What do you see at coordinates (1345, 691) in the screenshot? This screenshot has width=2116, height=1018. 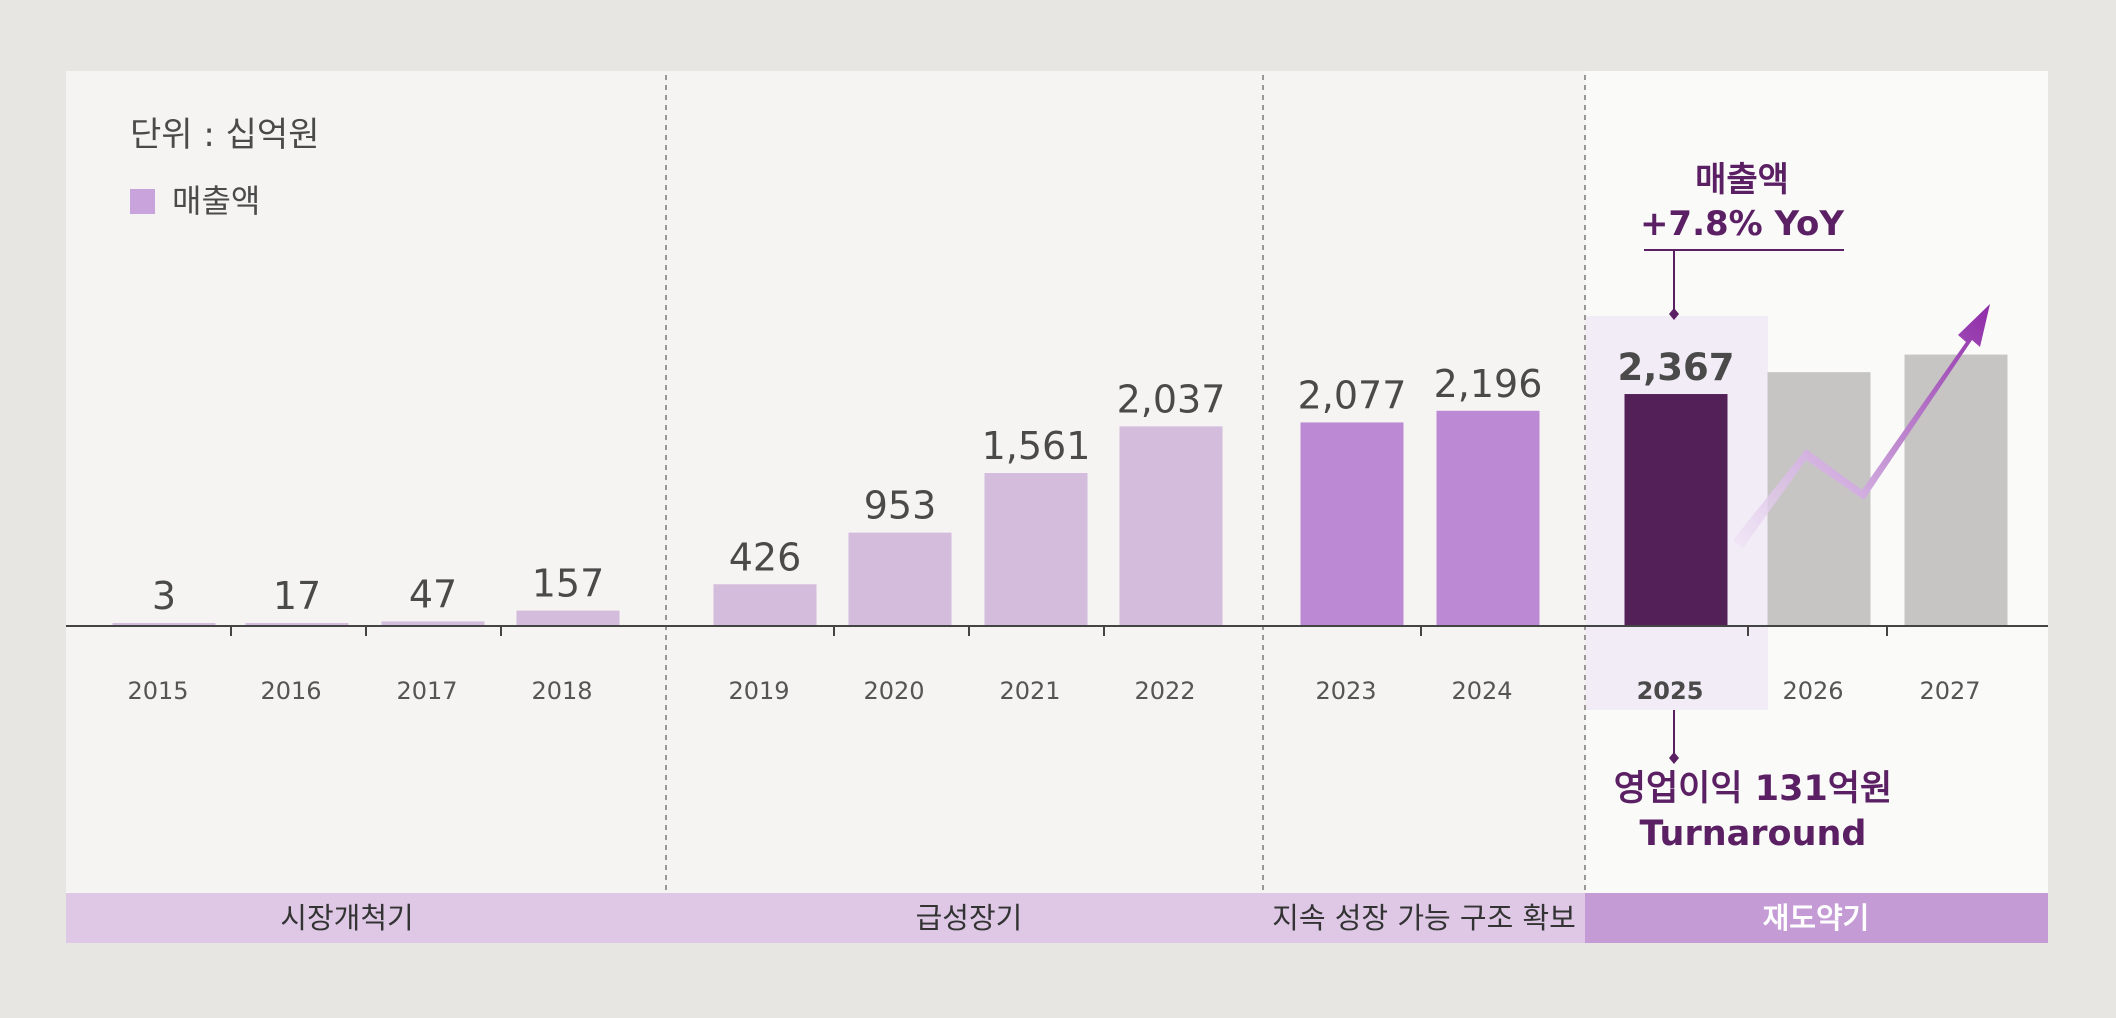 I see `x-tick-label-2023: 2023` at bounding box center [1345, 691].